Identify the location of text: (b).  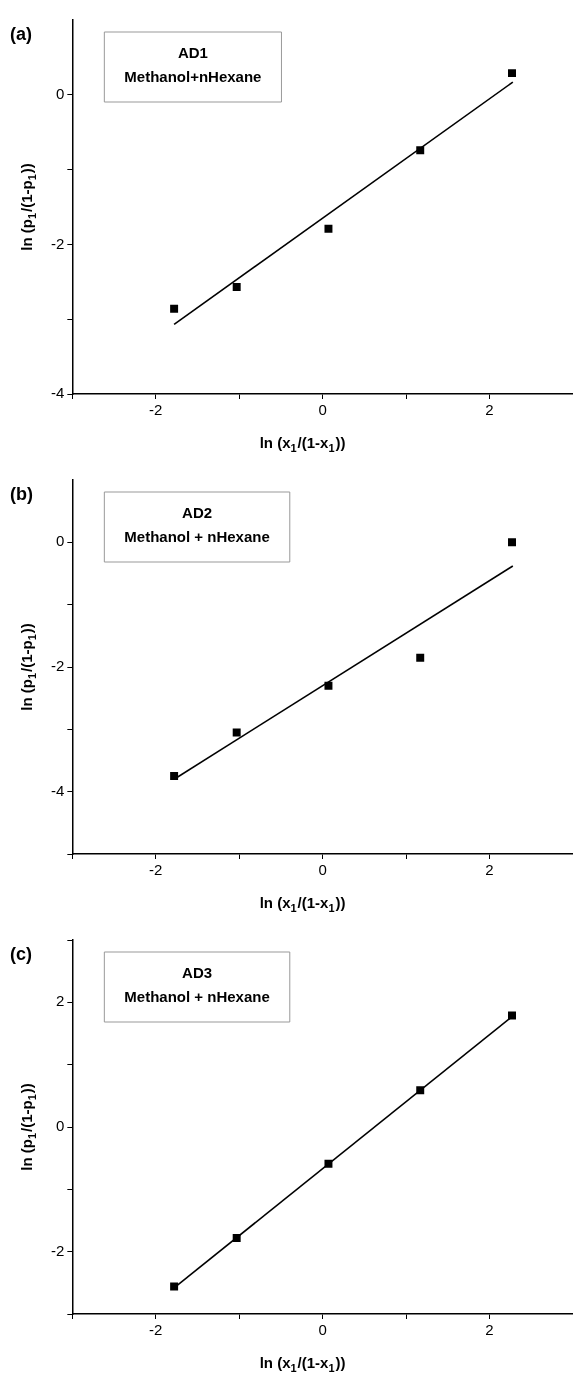
(21, 493).